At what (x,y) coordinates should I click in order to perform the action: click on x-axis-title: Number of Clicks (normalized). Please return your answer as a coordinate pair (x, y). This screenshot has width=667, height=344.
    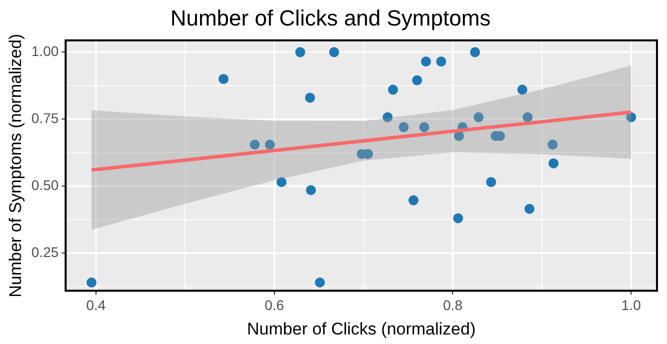
    Looking at the image, I should click on (361, 328).